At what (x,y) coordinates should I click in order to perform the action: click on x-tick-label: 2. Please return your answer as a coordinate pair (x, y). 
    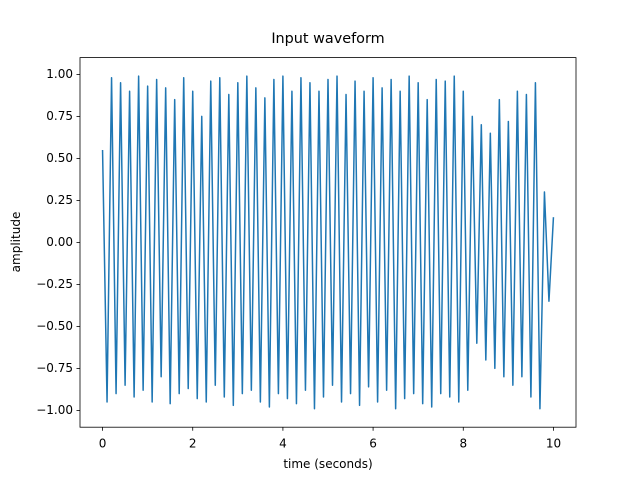
    Looking at the image, I should click on (193, 444).